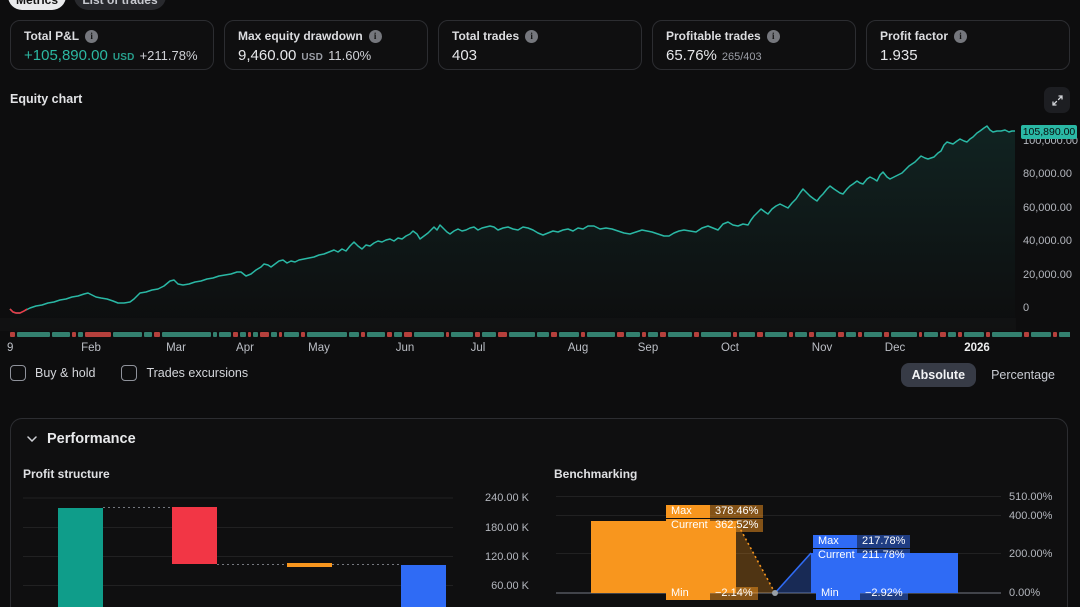 The image size is (1080, 607). I want to click on y-axis-label: 240.00 K, so click(506, 498).